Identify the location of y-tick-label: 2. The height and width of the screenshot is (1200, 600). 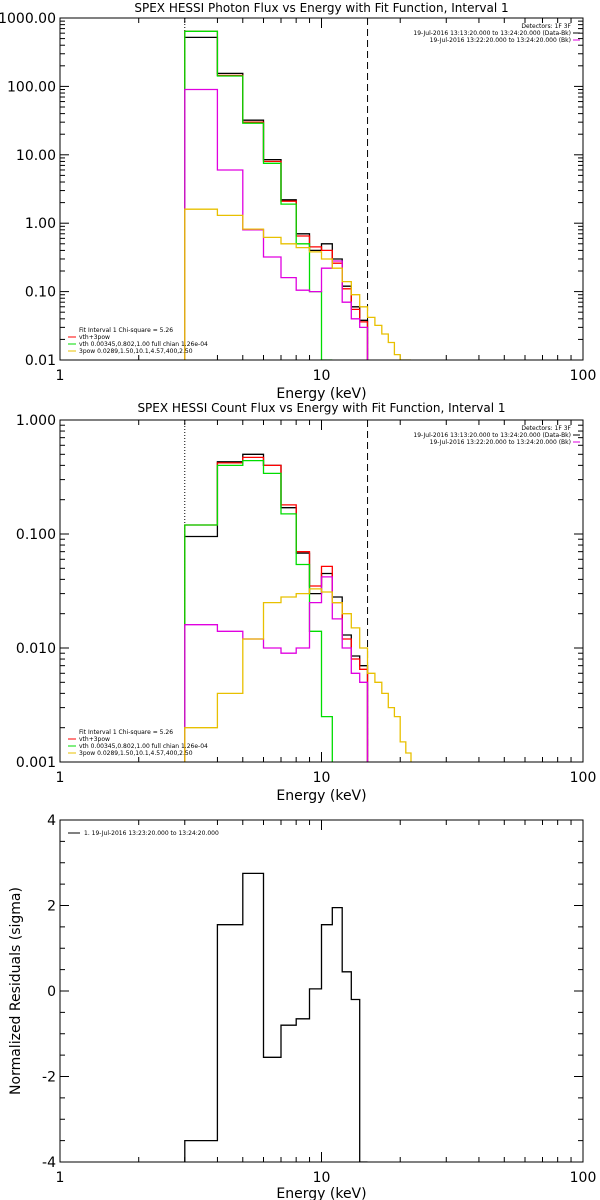
(51, 907).